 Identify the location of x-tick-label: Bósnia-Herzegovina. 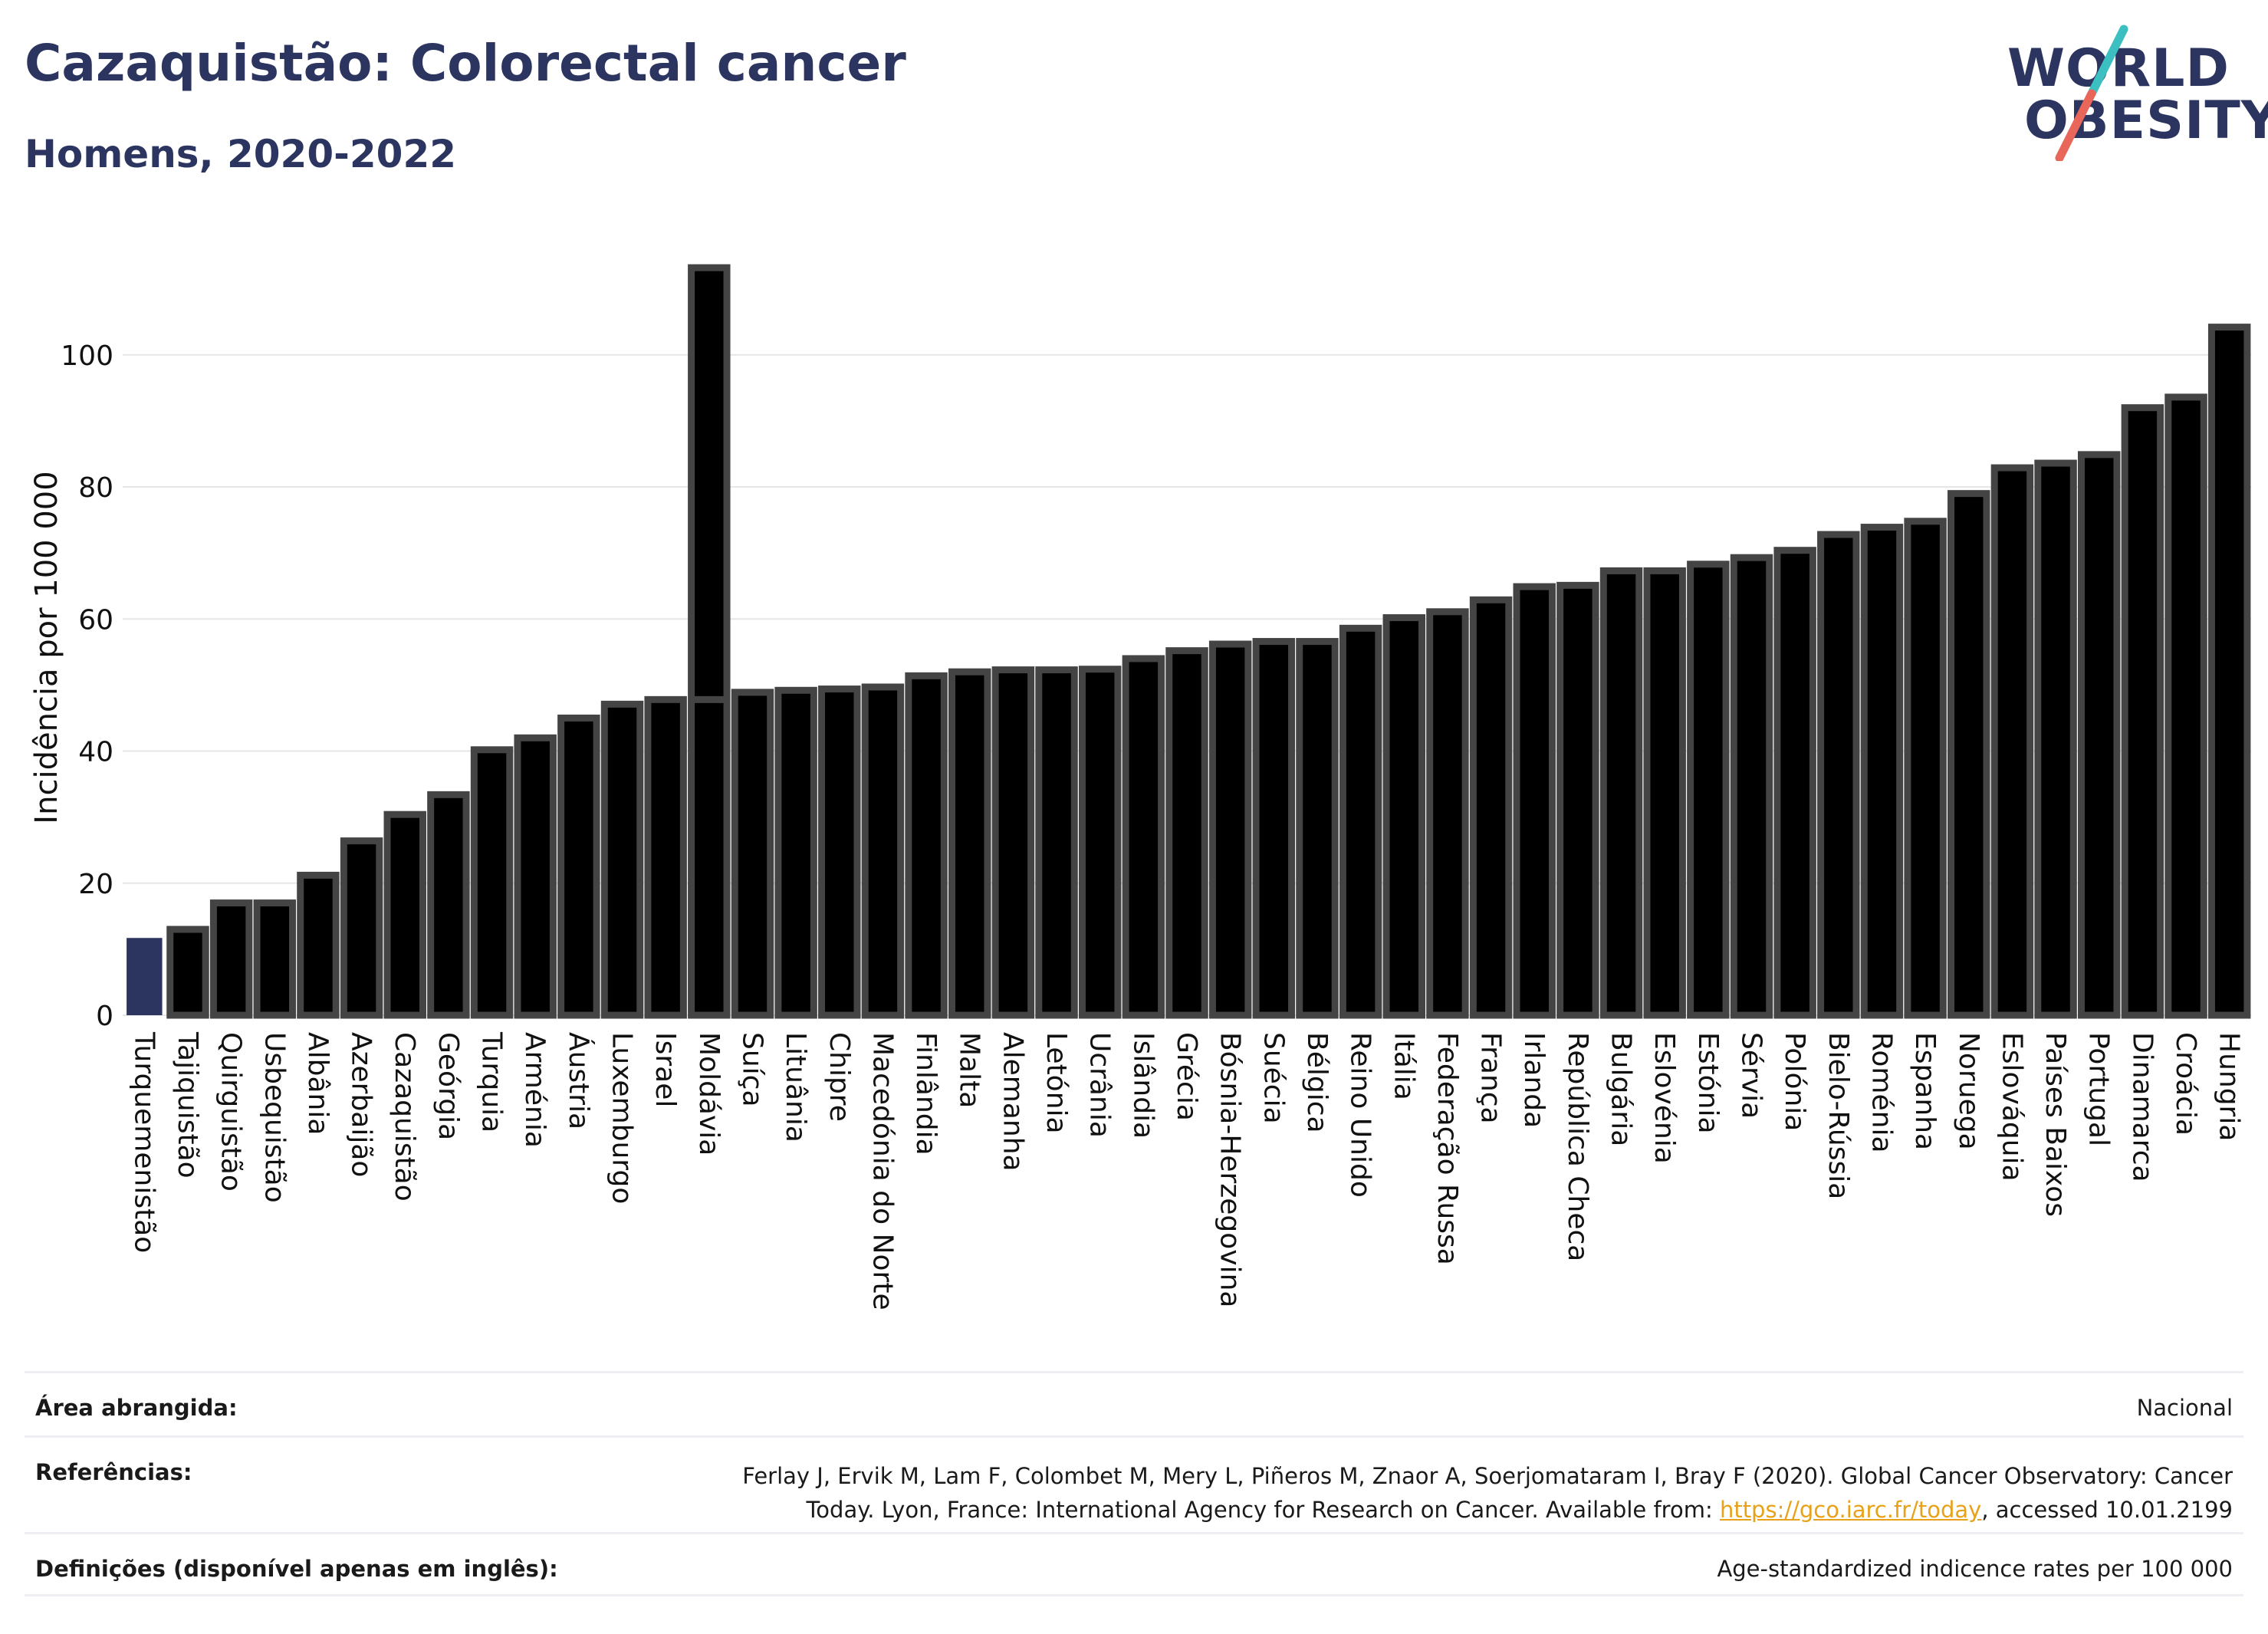
(1230, 1169).